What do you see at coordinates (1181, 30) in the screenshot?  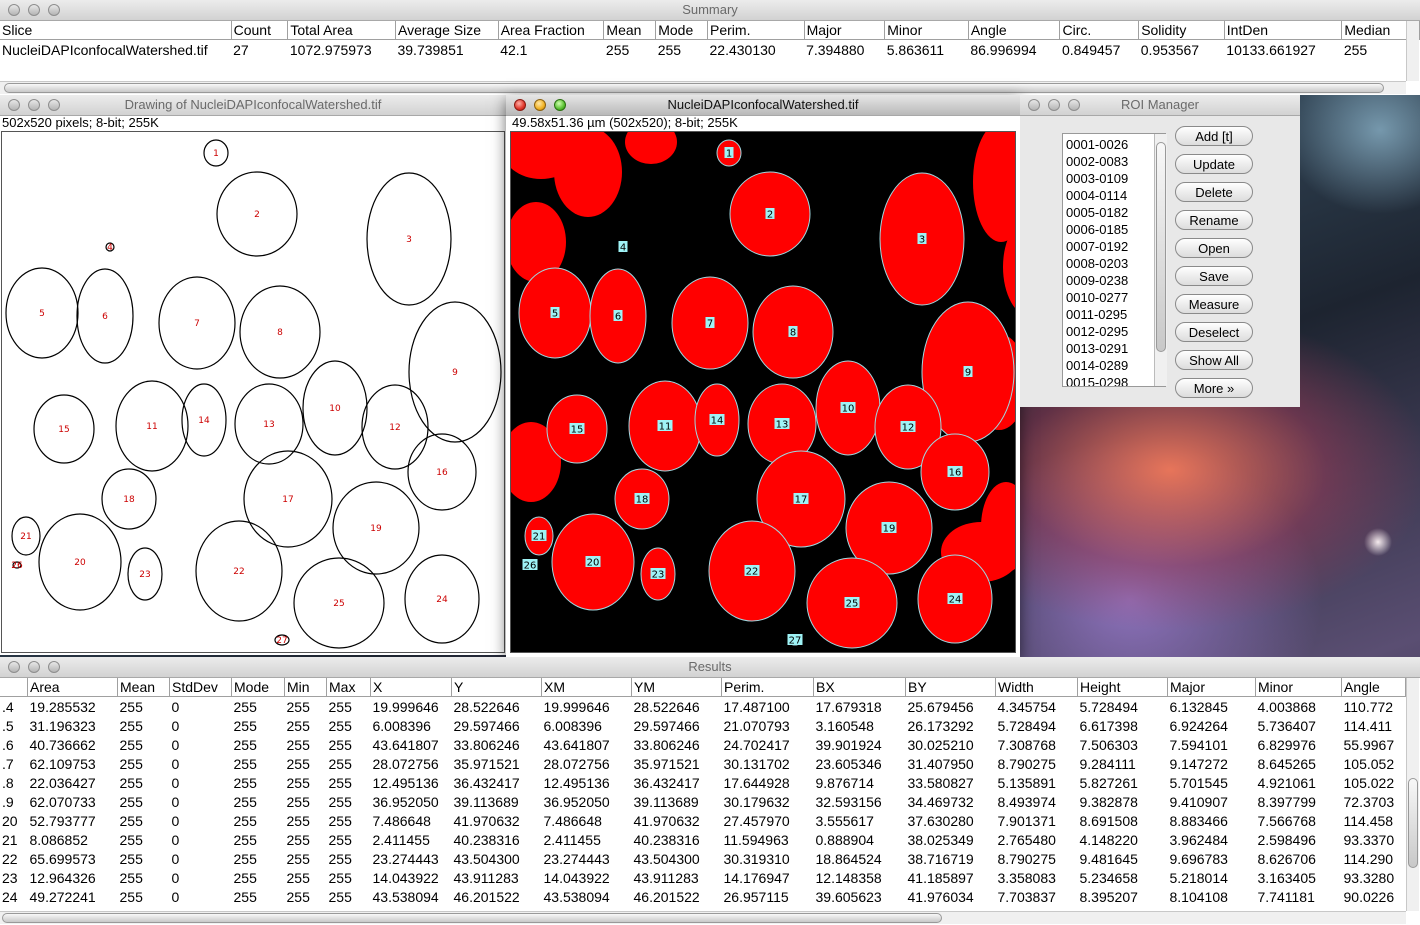 I see `column-header: Solidity` at bounding box center [1181, 30].